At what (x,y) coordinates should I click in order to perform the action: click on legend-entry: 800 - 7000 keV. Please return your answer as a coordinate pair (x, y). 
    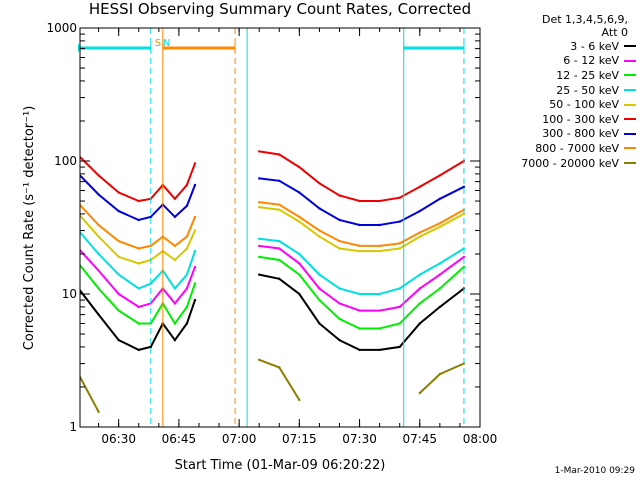
    Looking at the image, I should click on (560, 148).